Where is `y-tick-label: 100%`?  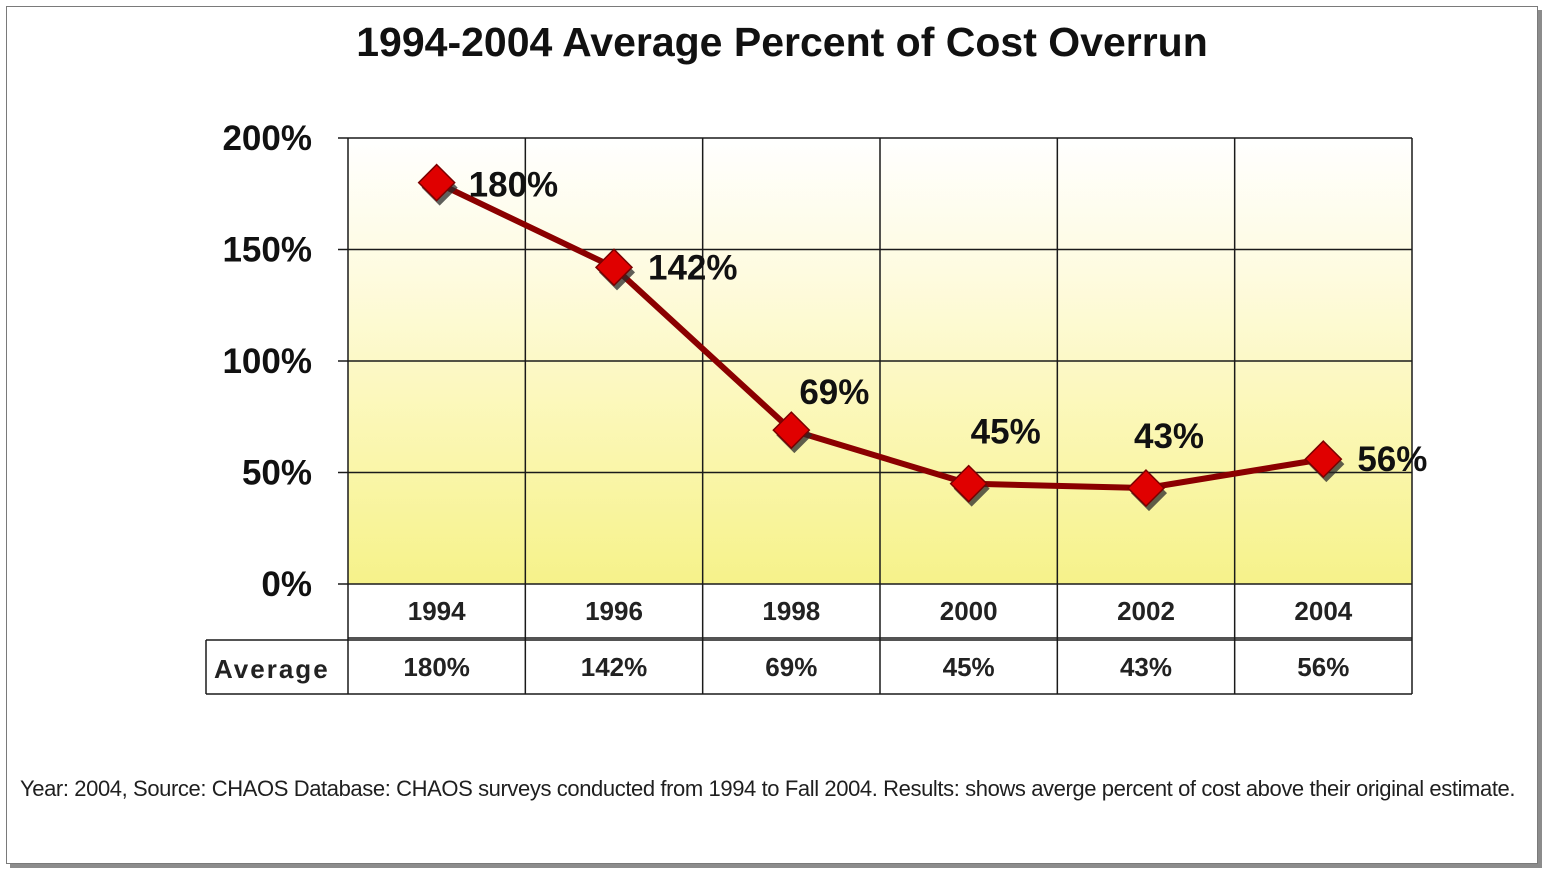 y-tick-label: 100% is located at coordinates (267, 361).